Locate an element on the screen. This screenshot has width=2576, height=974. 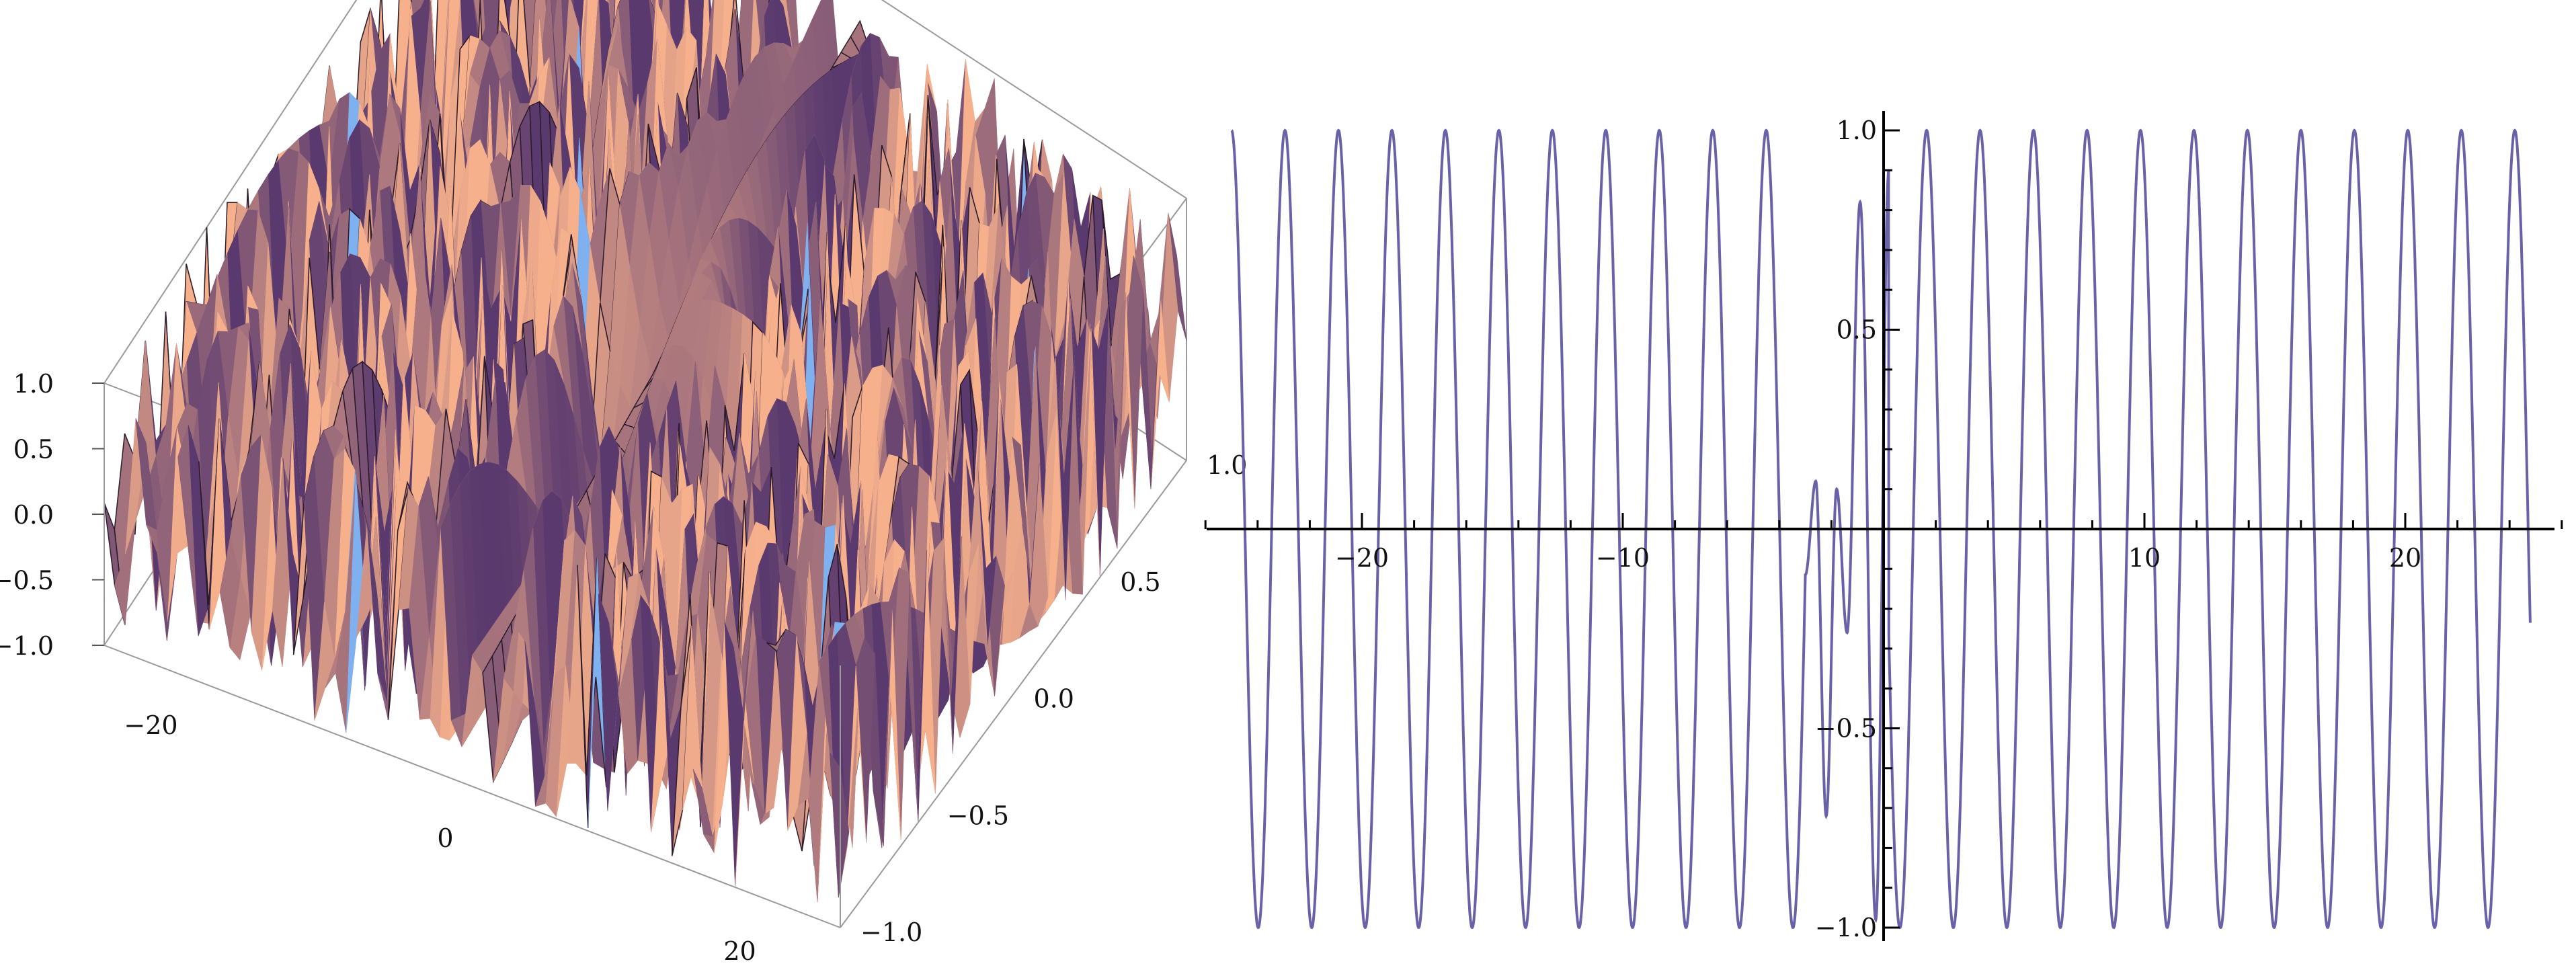
z-tick-label: −0.5 is located at coordinates (27, 581).